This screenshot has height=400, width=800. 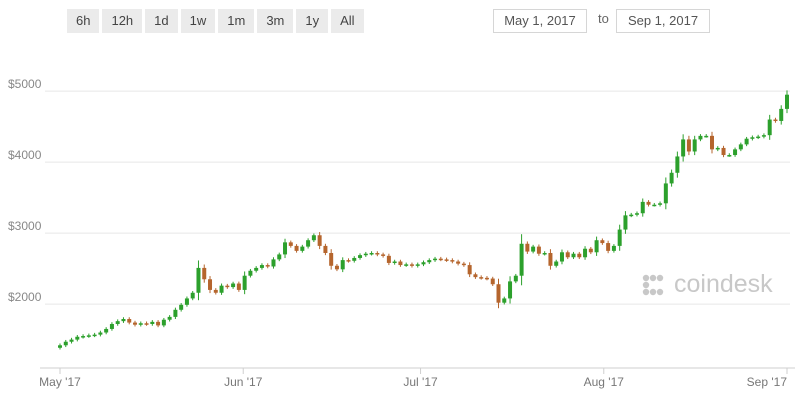 I want to click on coindesk-watermark: coindesk, so click(x=706, y=284).